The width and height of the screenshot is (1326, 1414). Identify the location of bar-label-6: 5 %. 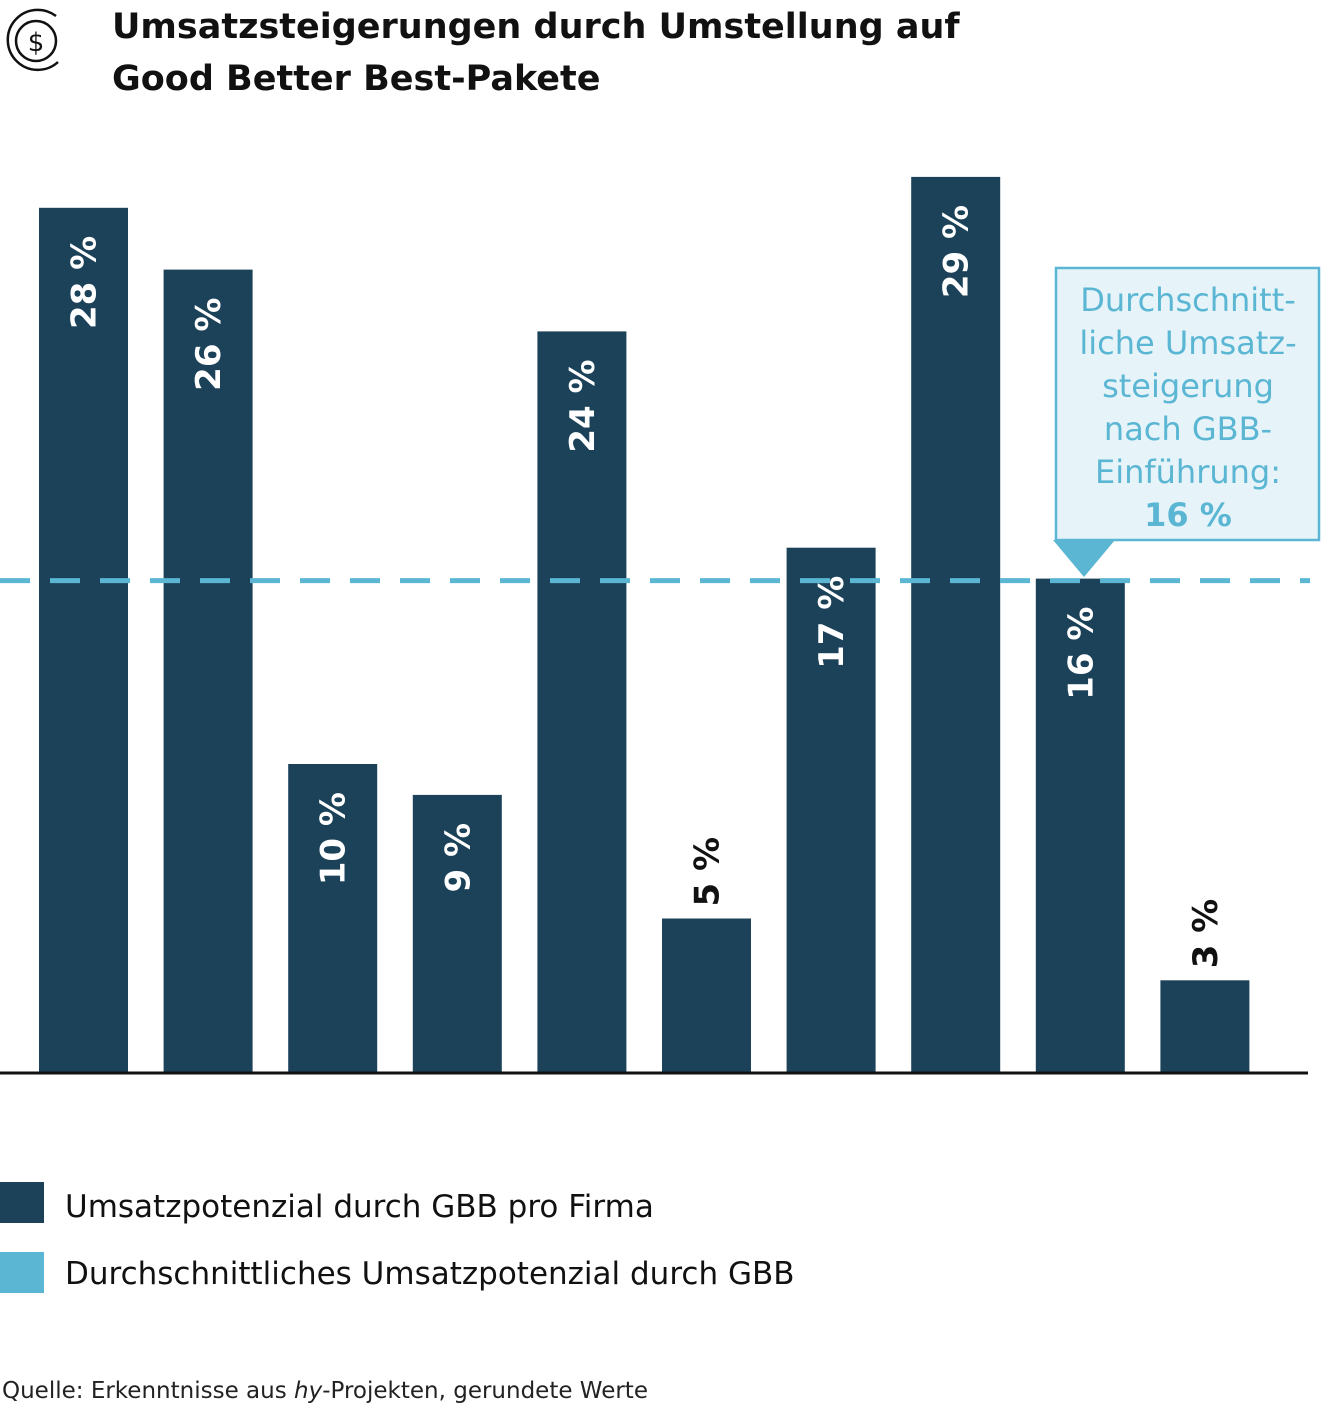
(708, 872).